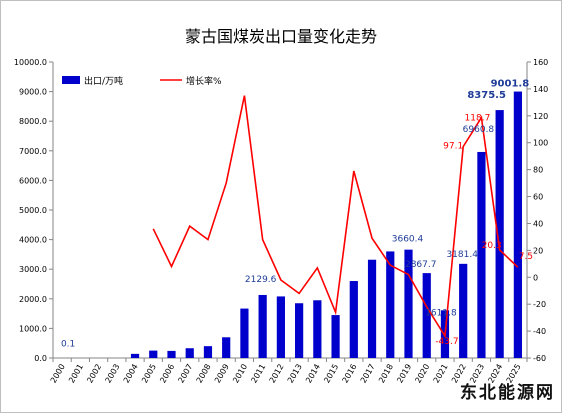 Image resolution: width=562 pixels, height=413 pixels. What do you see at coordinates (40, 358) in the screenshot?
I see `left-axis-tick-label: 0.0` at bounding box center [40, 358].